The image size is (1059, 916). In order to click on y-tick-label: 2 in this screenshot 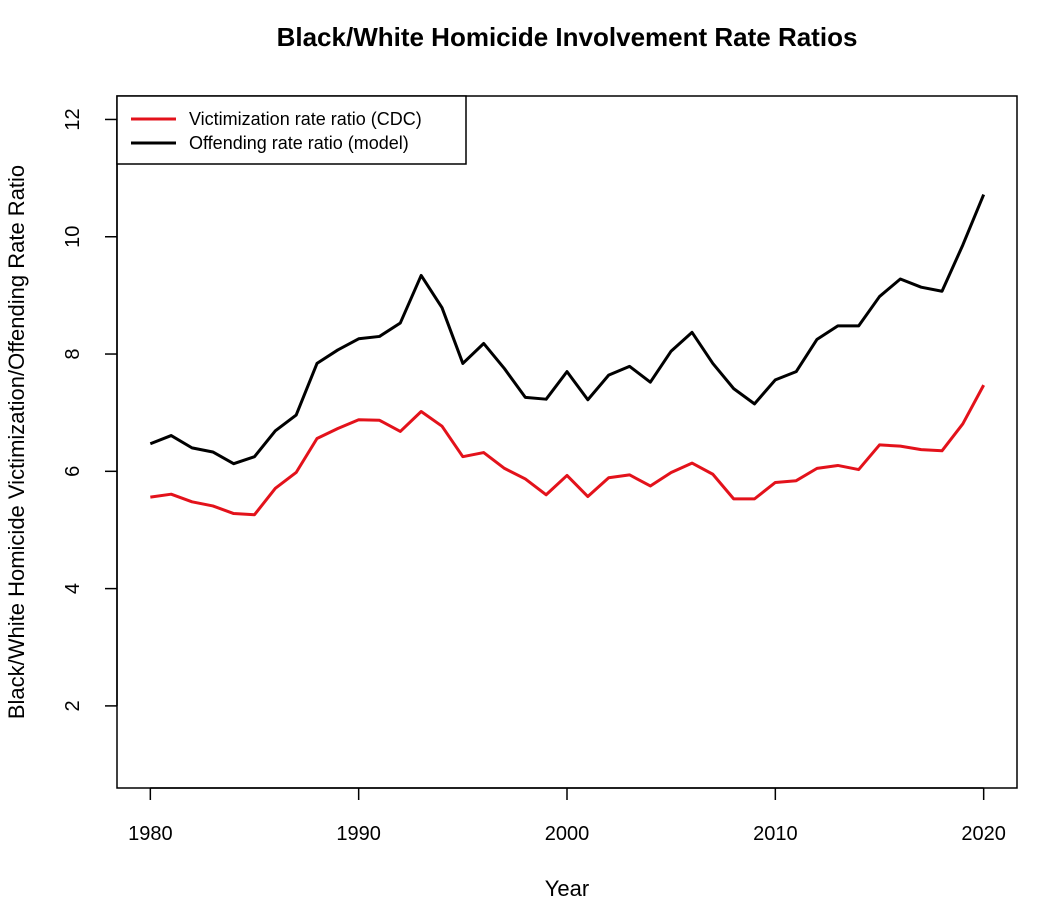, I will do `click(73, 705)`.